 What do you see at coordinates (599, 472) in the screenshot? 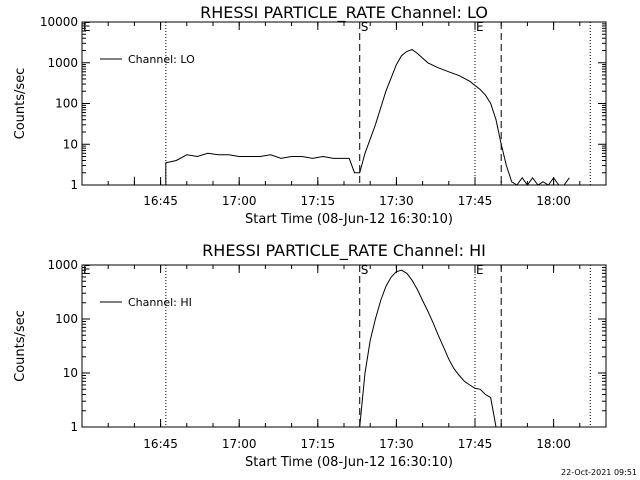
I see `footer-timestamp: 22-Oct-2021 09:51` at bounding box center [599, 472].